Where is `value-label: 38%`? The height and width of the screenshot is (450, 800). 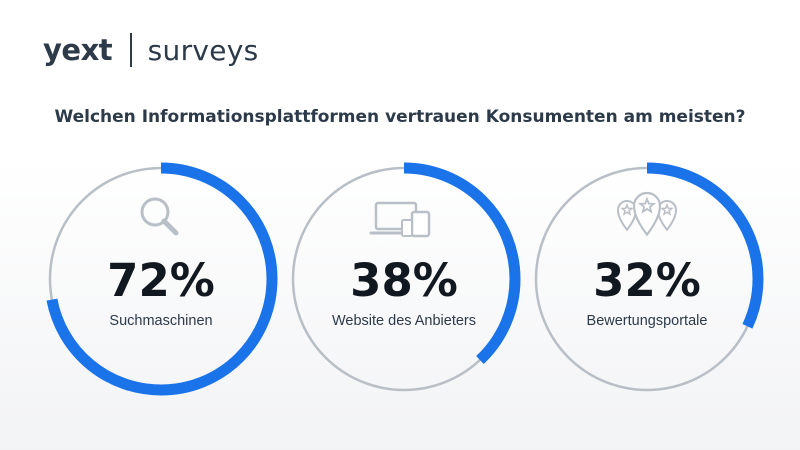
value-label: 38% is located at coordinates (404, 280).